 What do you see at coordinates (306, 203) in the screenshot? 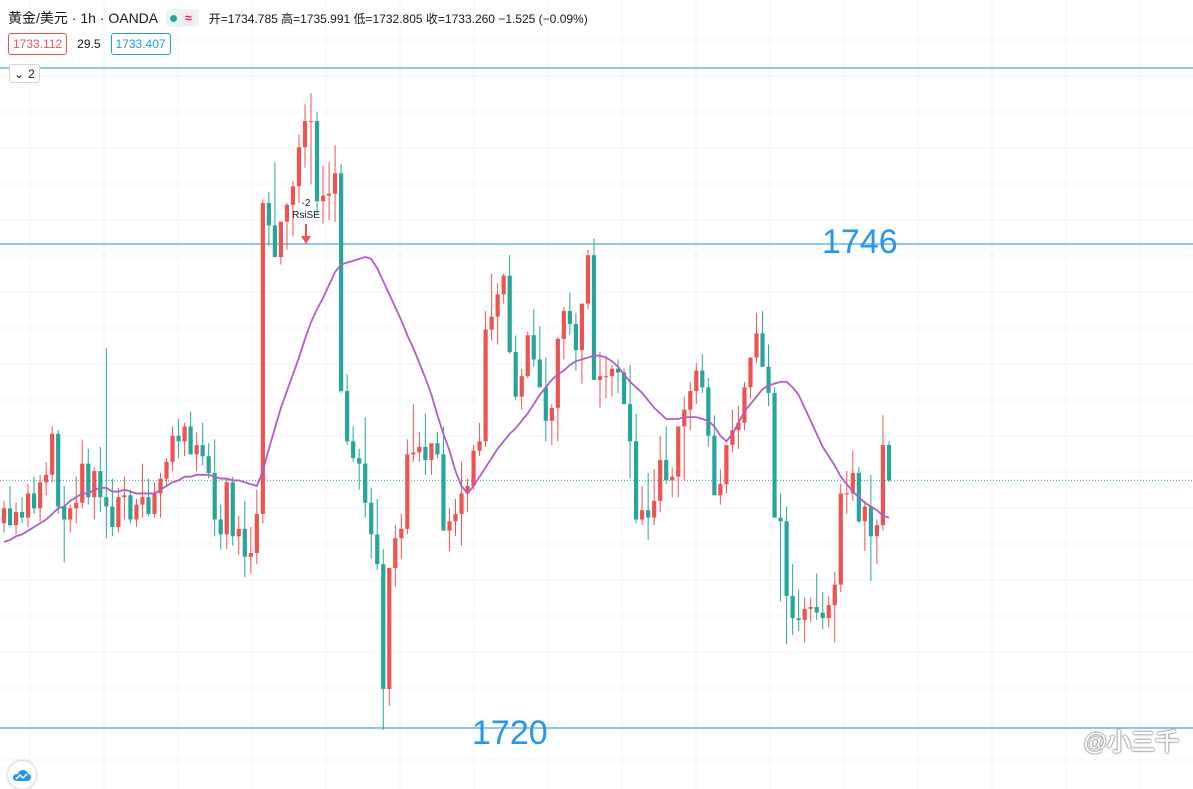
I see `signal-count: -2` at bounding box center [306, 203].